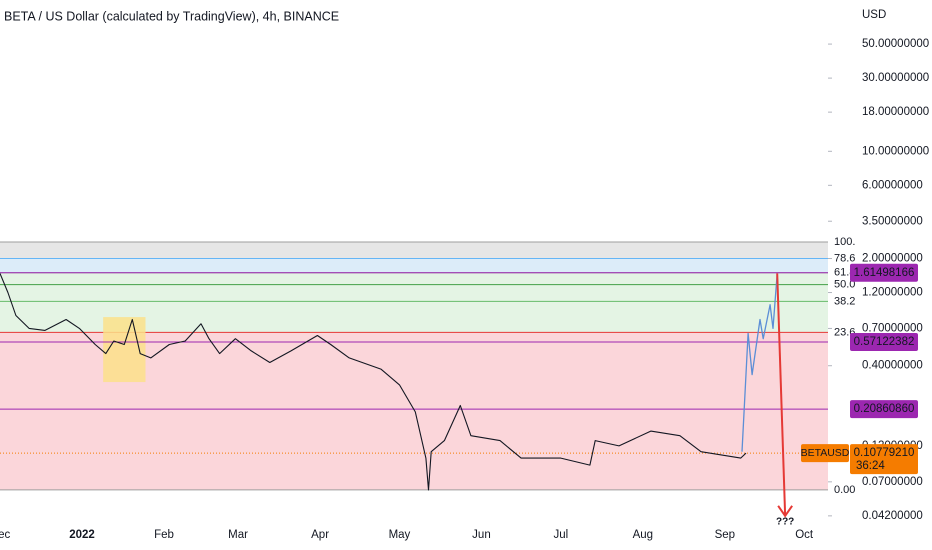 The width and height of the screenshot is (932, 550). What do you see at coordinates (643, 535) in the screenshot?
I see `x-tick-label: Aug` at bounding box center [643, 535].